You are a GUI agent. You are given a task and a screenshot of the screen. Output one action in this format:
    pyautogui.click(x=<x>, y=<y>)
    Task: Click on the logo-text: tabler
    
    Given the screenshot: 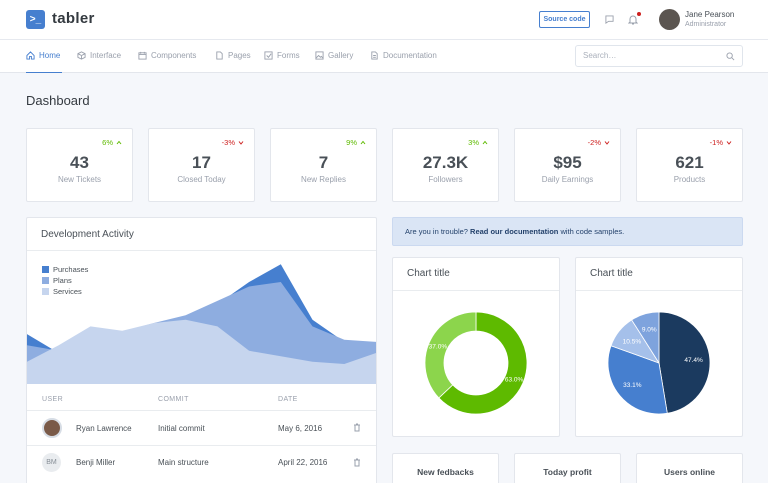 What is the action you would take?
    pyautogui.click(x=73, y=18)
    